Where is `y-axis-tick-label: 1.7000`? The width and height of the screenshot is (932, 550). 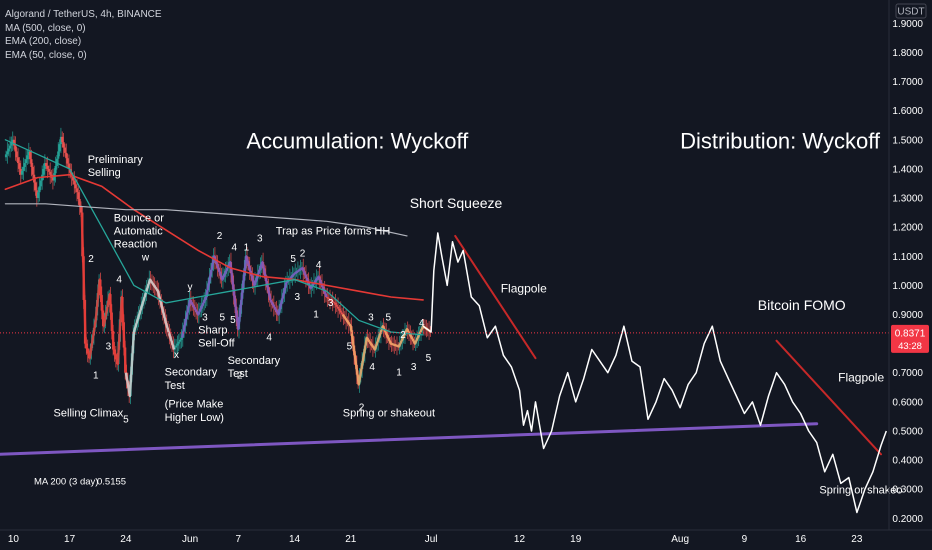 y-axis-tick-label: 1.7000 is located at coordinates (907, 82).